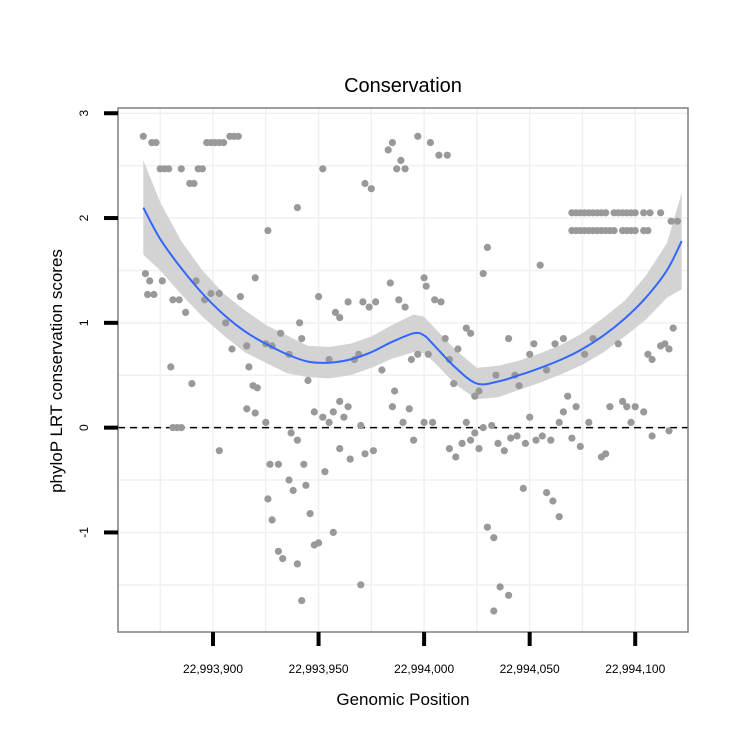 This screenshot has width=750, height=750. What do you see at coordinates (84, 322) in the screenshot?
I see `y-tick-label: 1` at bounding box center [84, 322].